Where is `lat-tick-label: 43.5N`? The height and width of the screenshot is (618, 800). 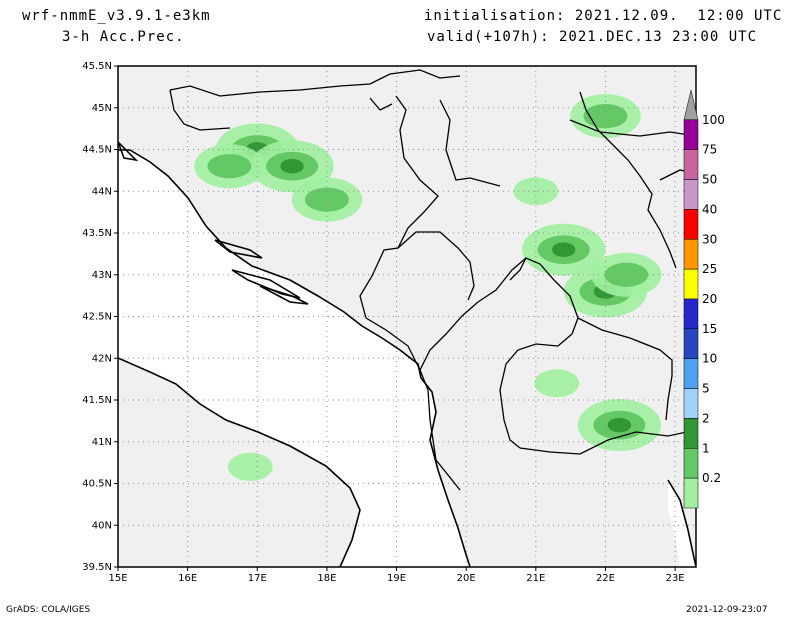 lat-tick-label: 43.5N is located at coordinates (97, 233).